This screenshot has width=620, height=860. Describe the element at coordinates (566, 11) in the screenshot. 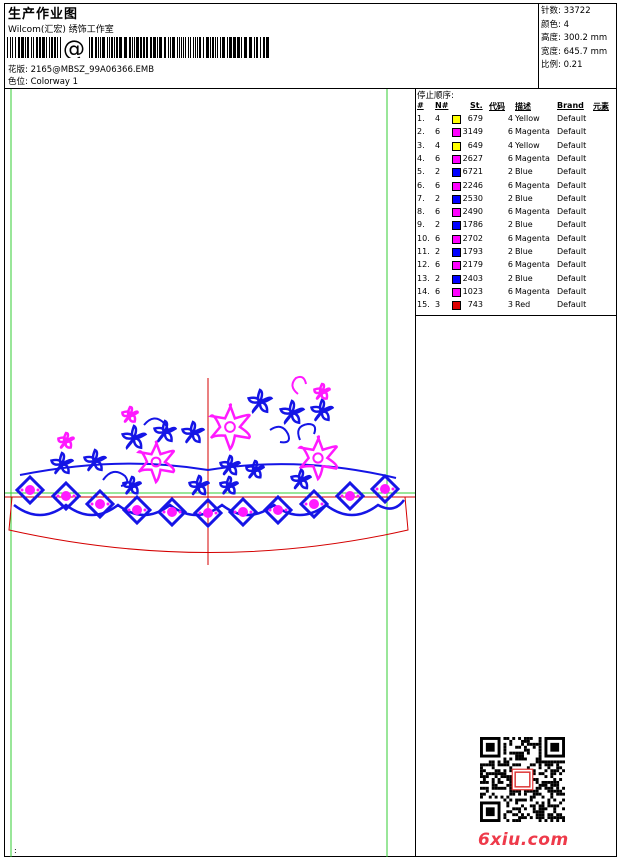

I see `stitch-count: 针数: 33722` at that location.